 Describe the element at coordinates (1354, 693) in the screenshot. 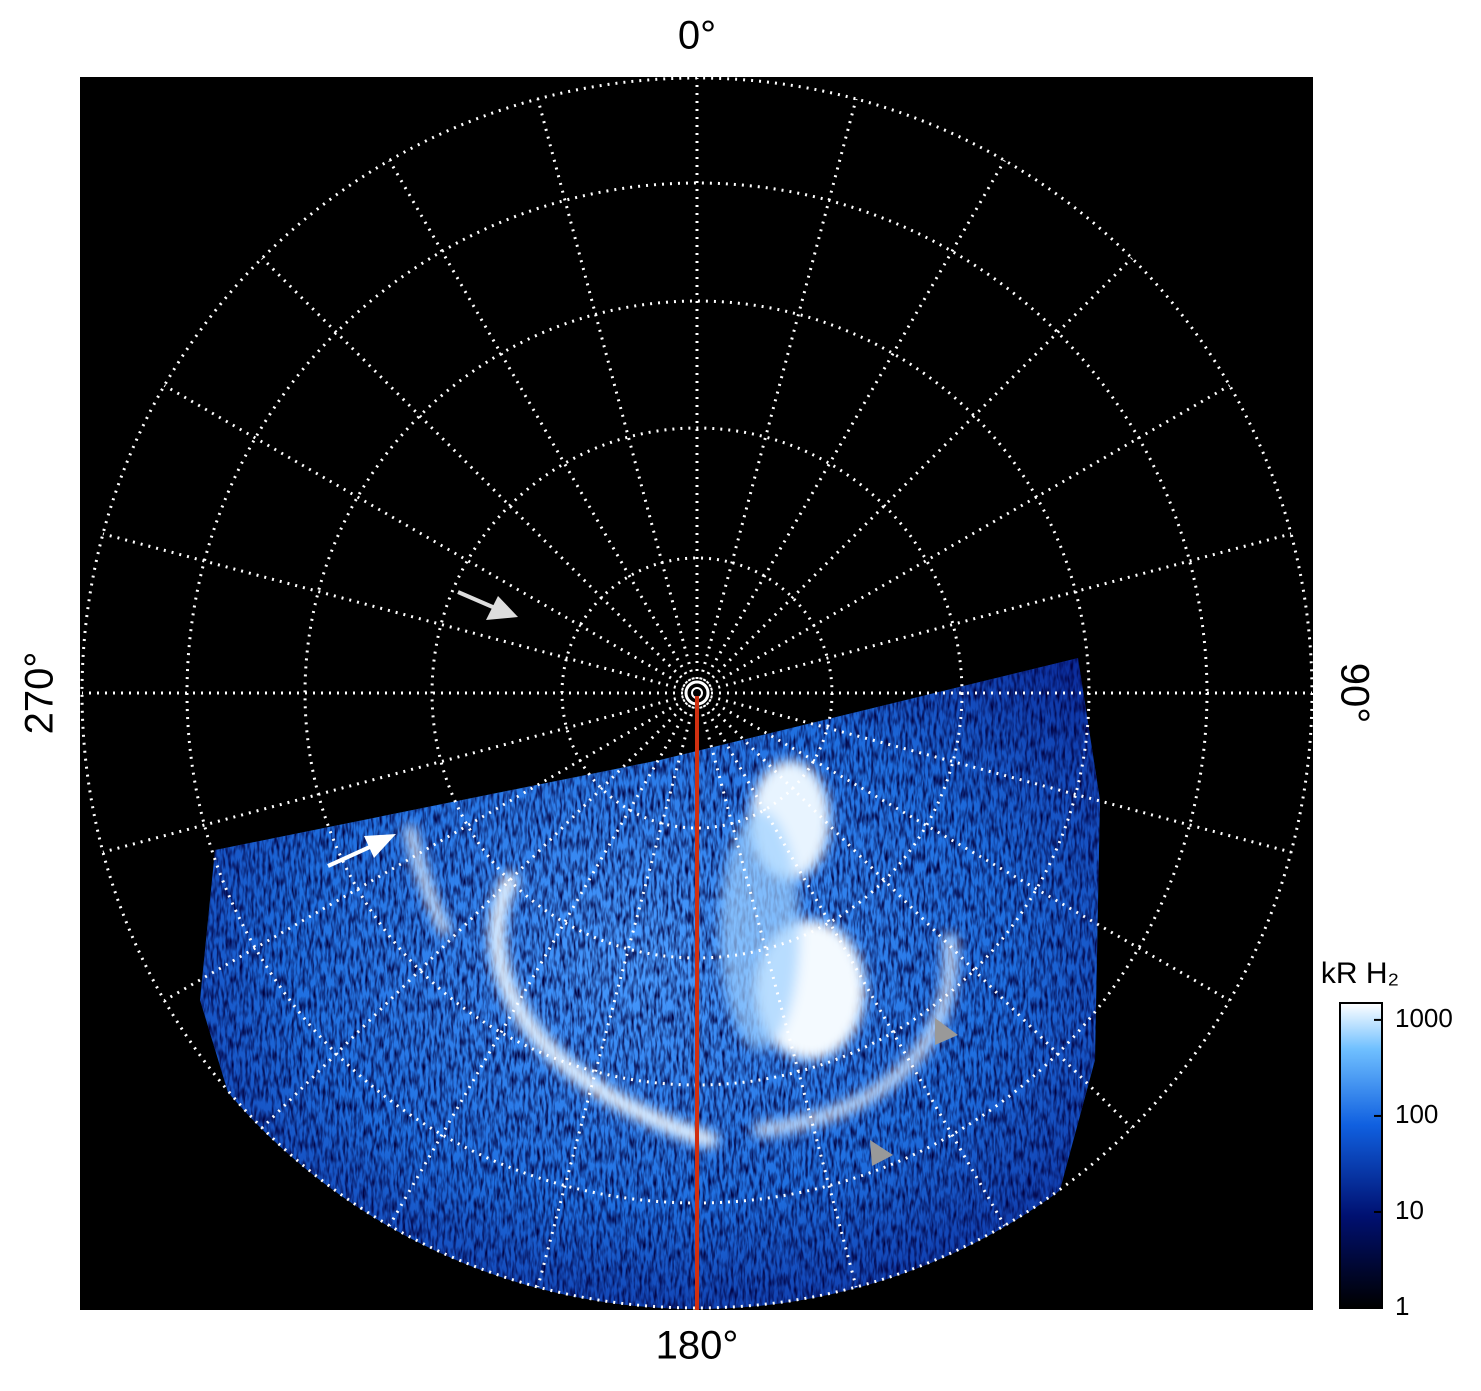

I see `angle-label: 90°` at that location.